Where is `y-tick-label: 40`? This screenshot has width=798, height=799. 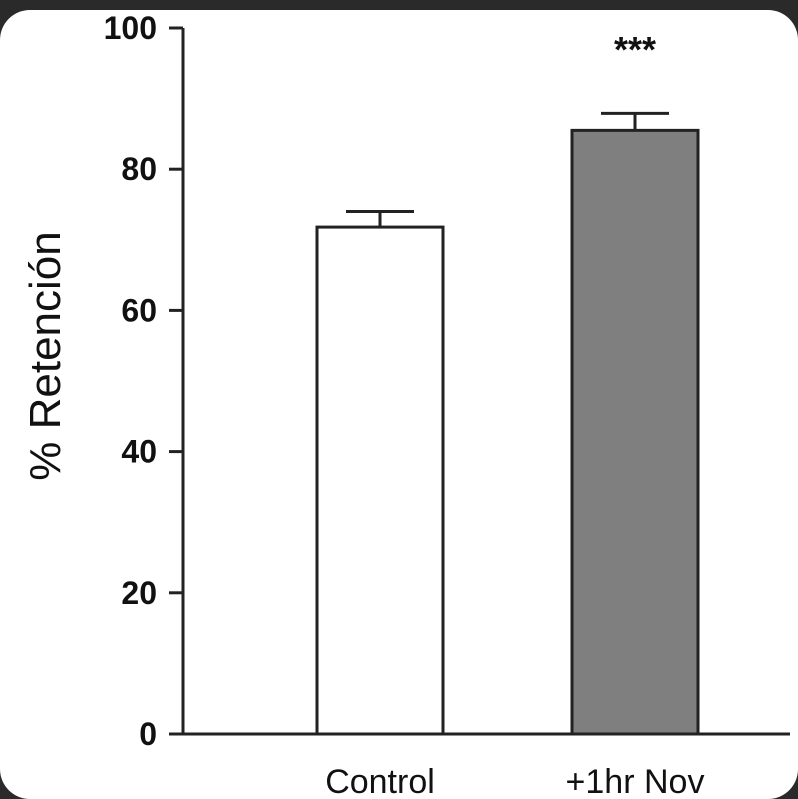 y-tick-label: 40 is located at coordinates (139, 452).